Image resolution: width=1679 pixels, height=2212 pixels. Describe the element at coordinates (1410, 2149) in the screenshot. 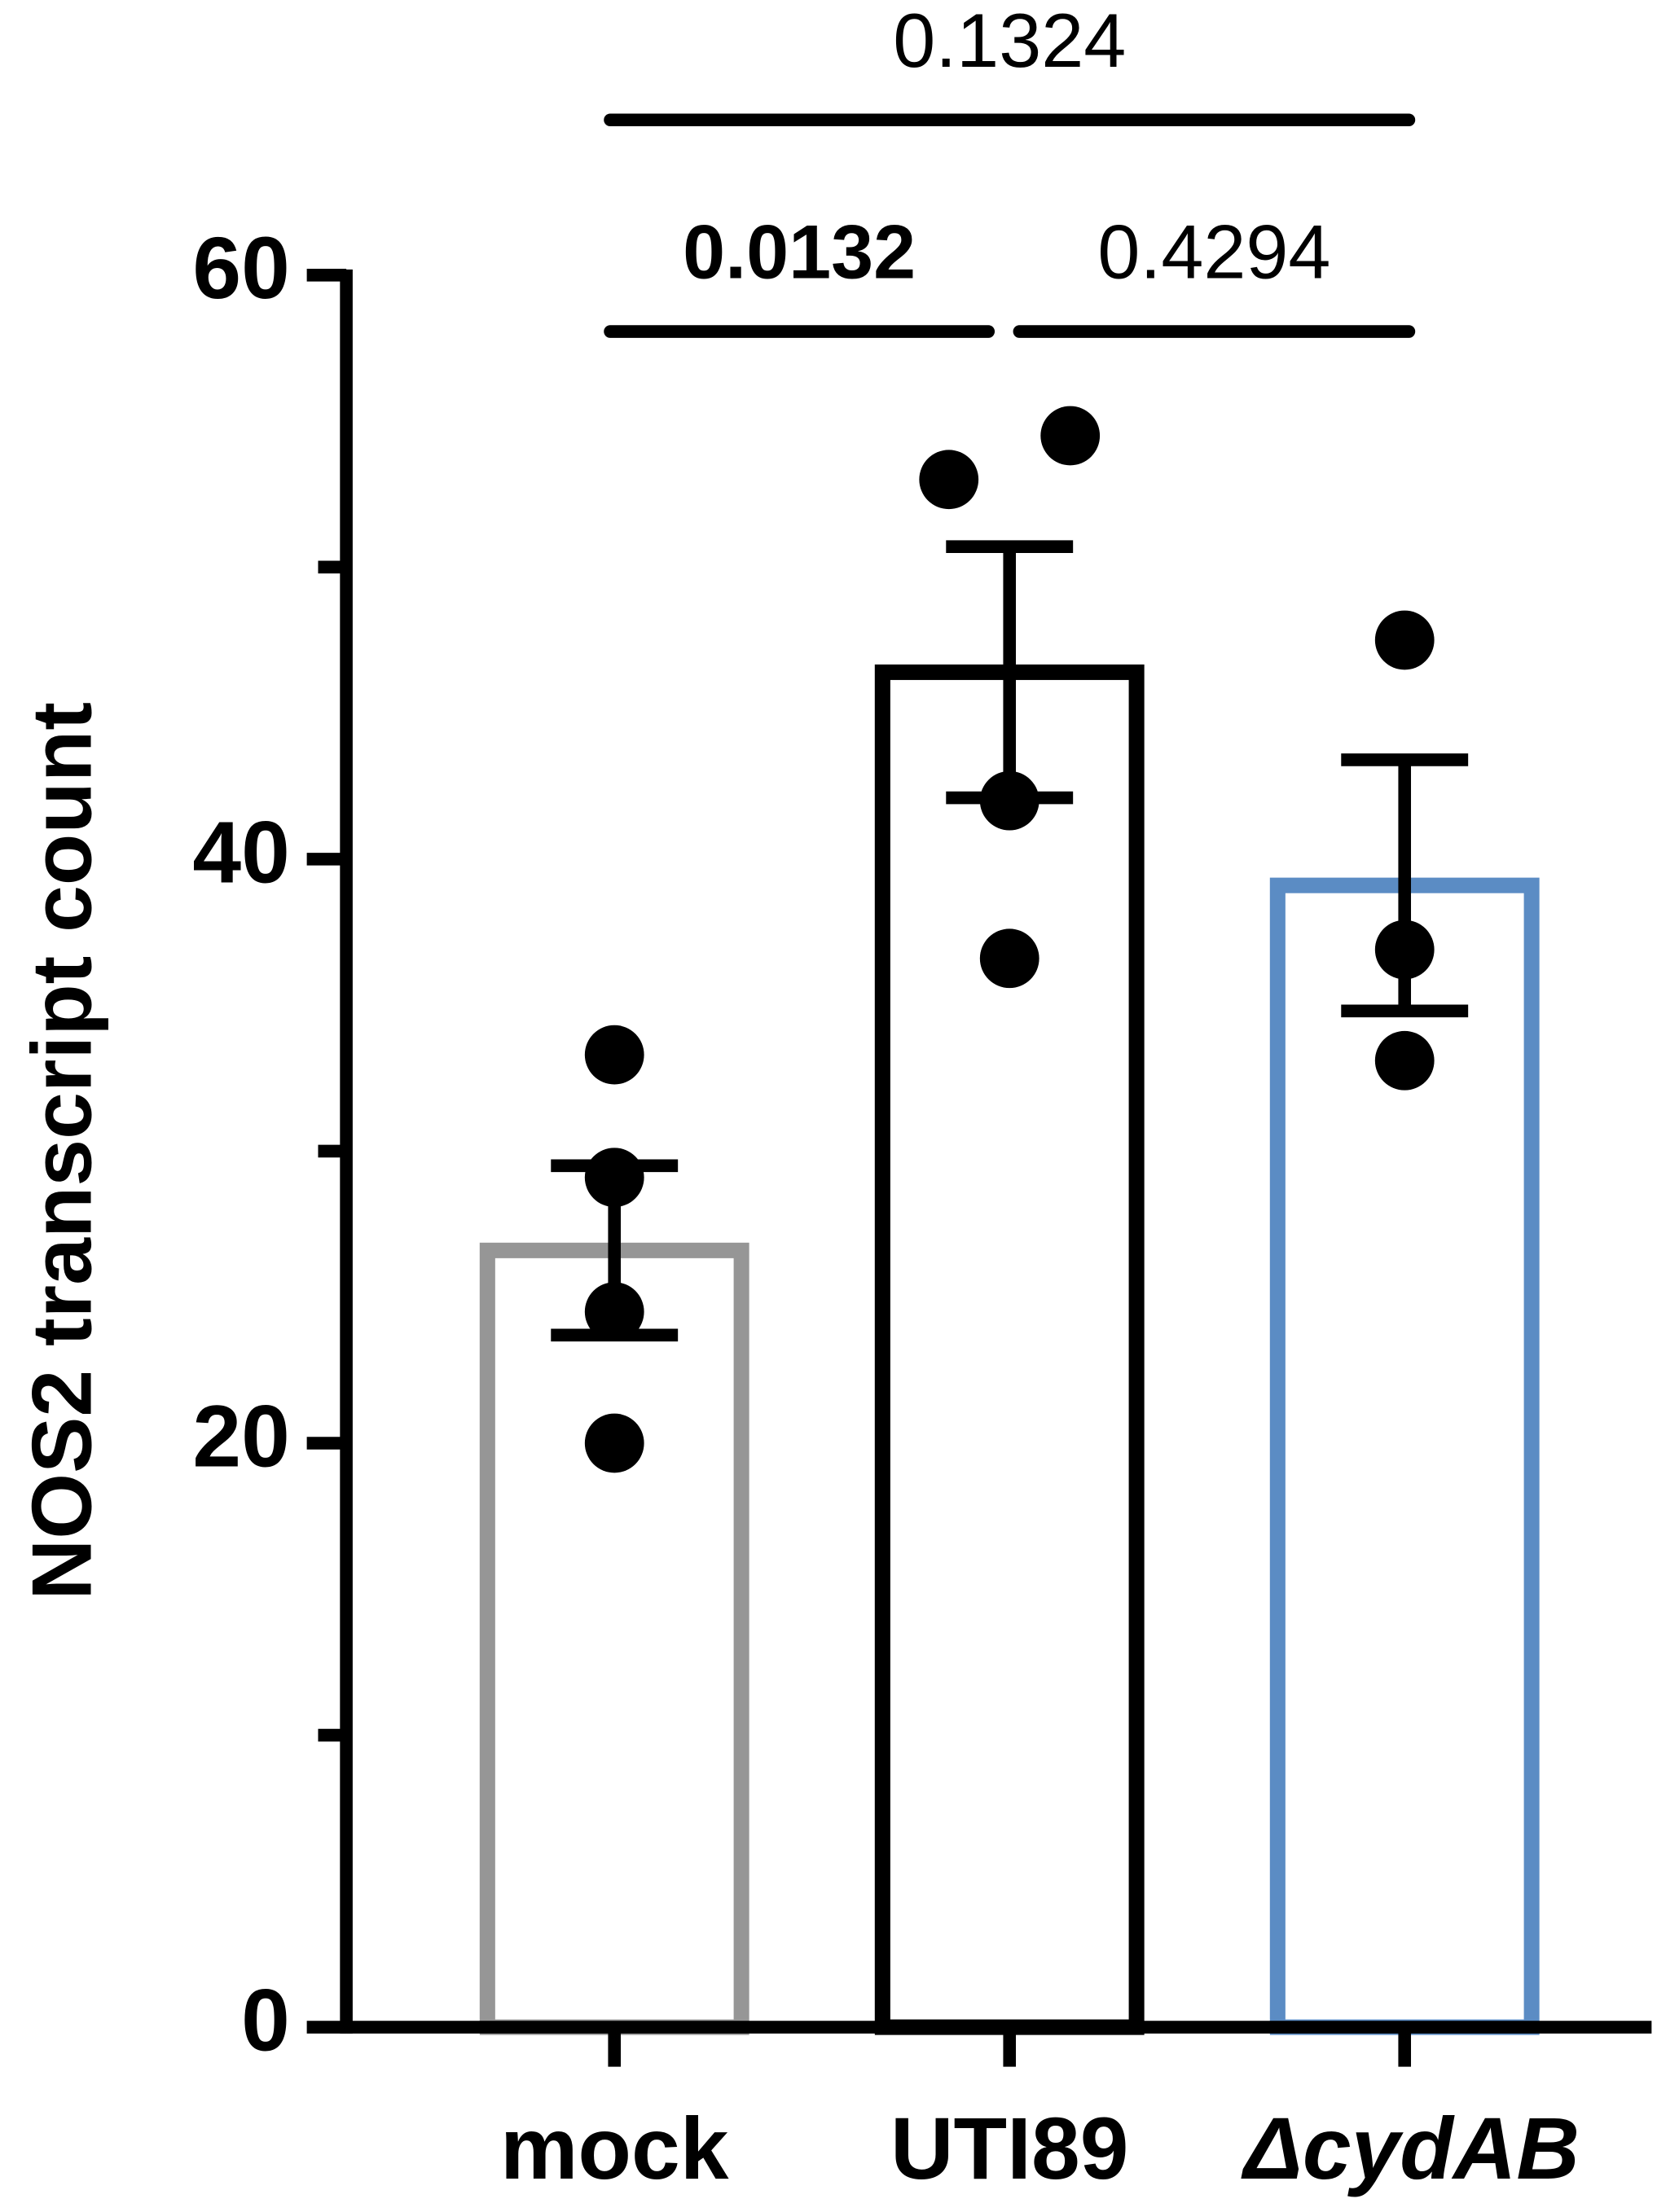

I see `x-tick-label: ΔcydAB` at that location.